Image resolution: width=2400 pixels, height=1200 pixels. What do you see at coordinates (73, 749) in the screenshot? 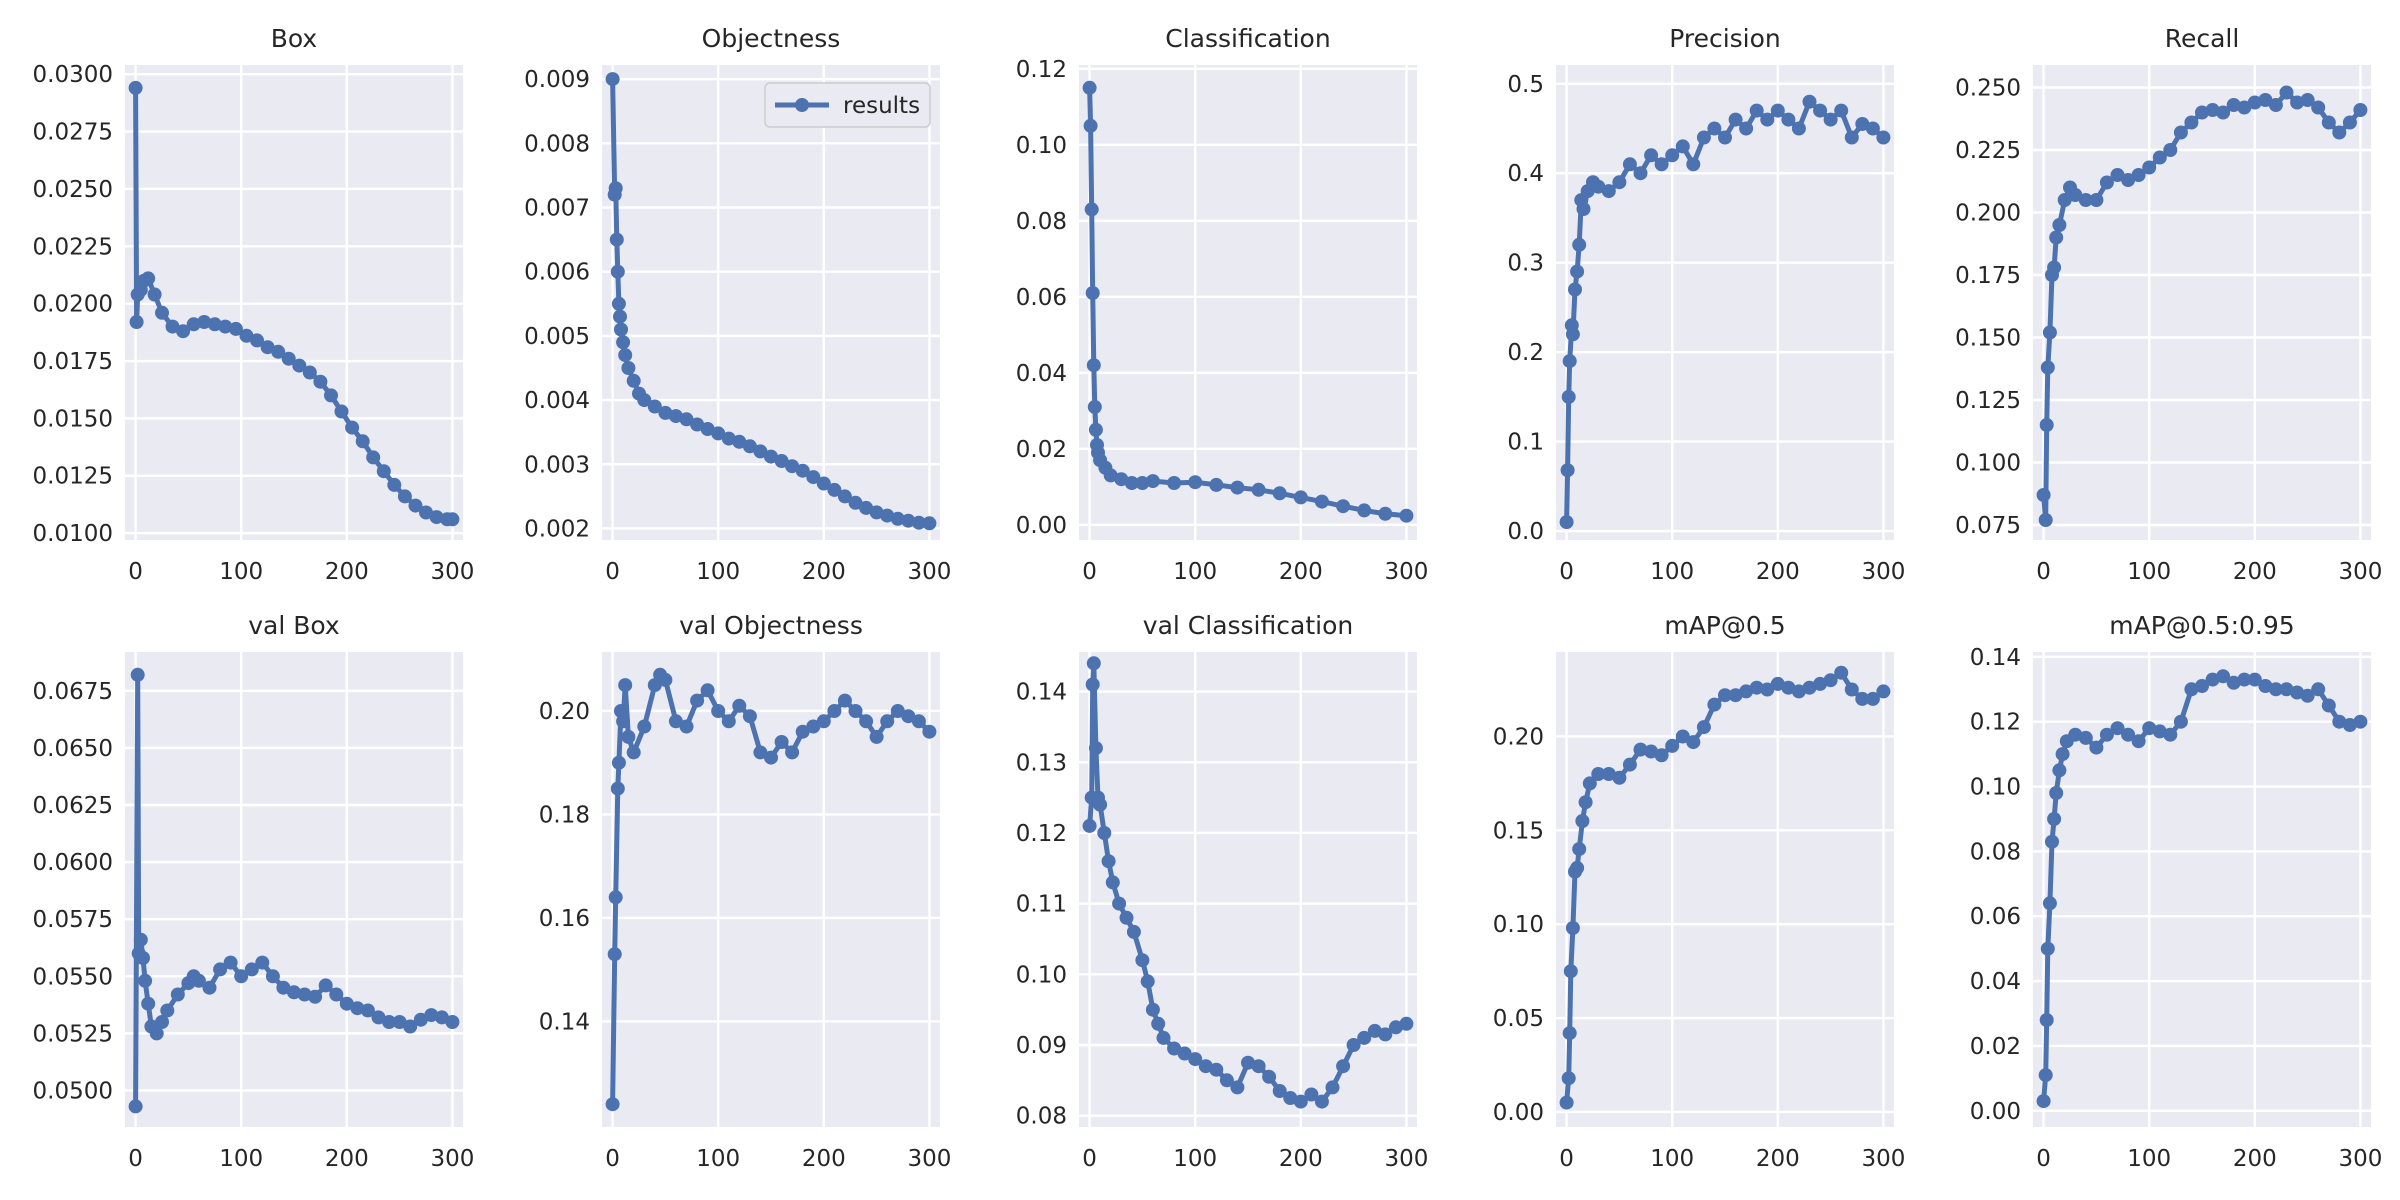
I see `y-tick-label: 0.0650` at bounding box center [73, 749].